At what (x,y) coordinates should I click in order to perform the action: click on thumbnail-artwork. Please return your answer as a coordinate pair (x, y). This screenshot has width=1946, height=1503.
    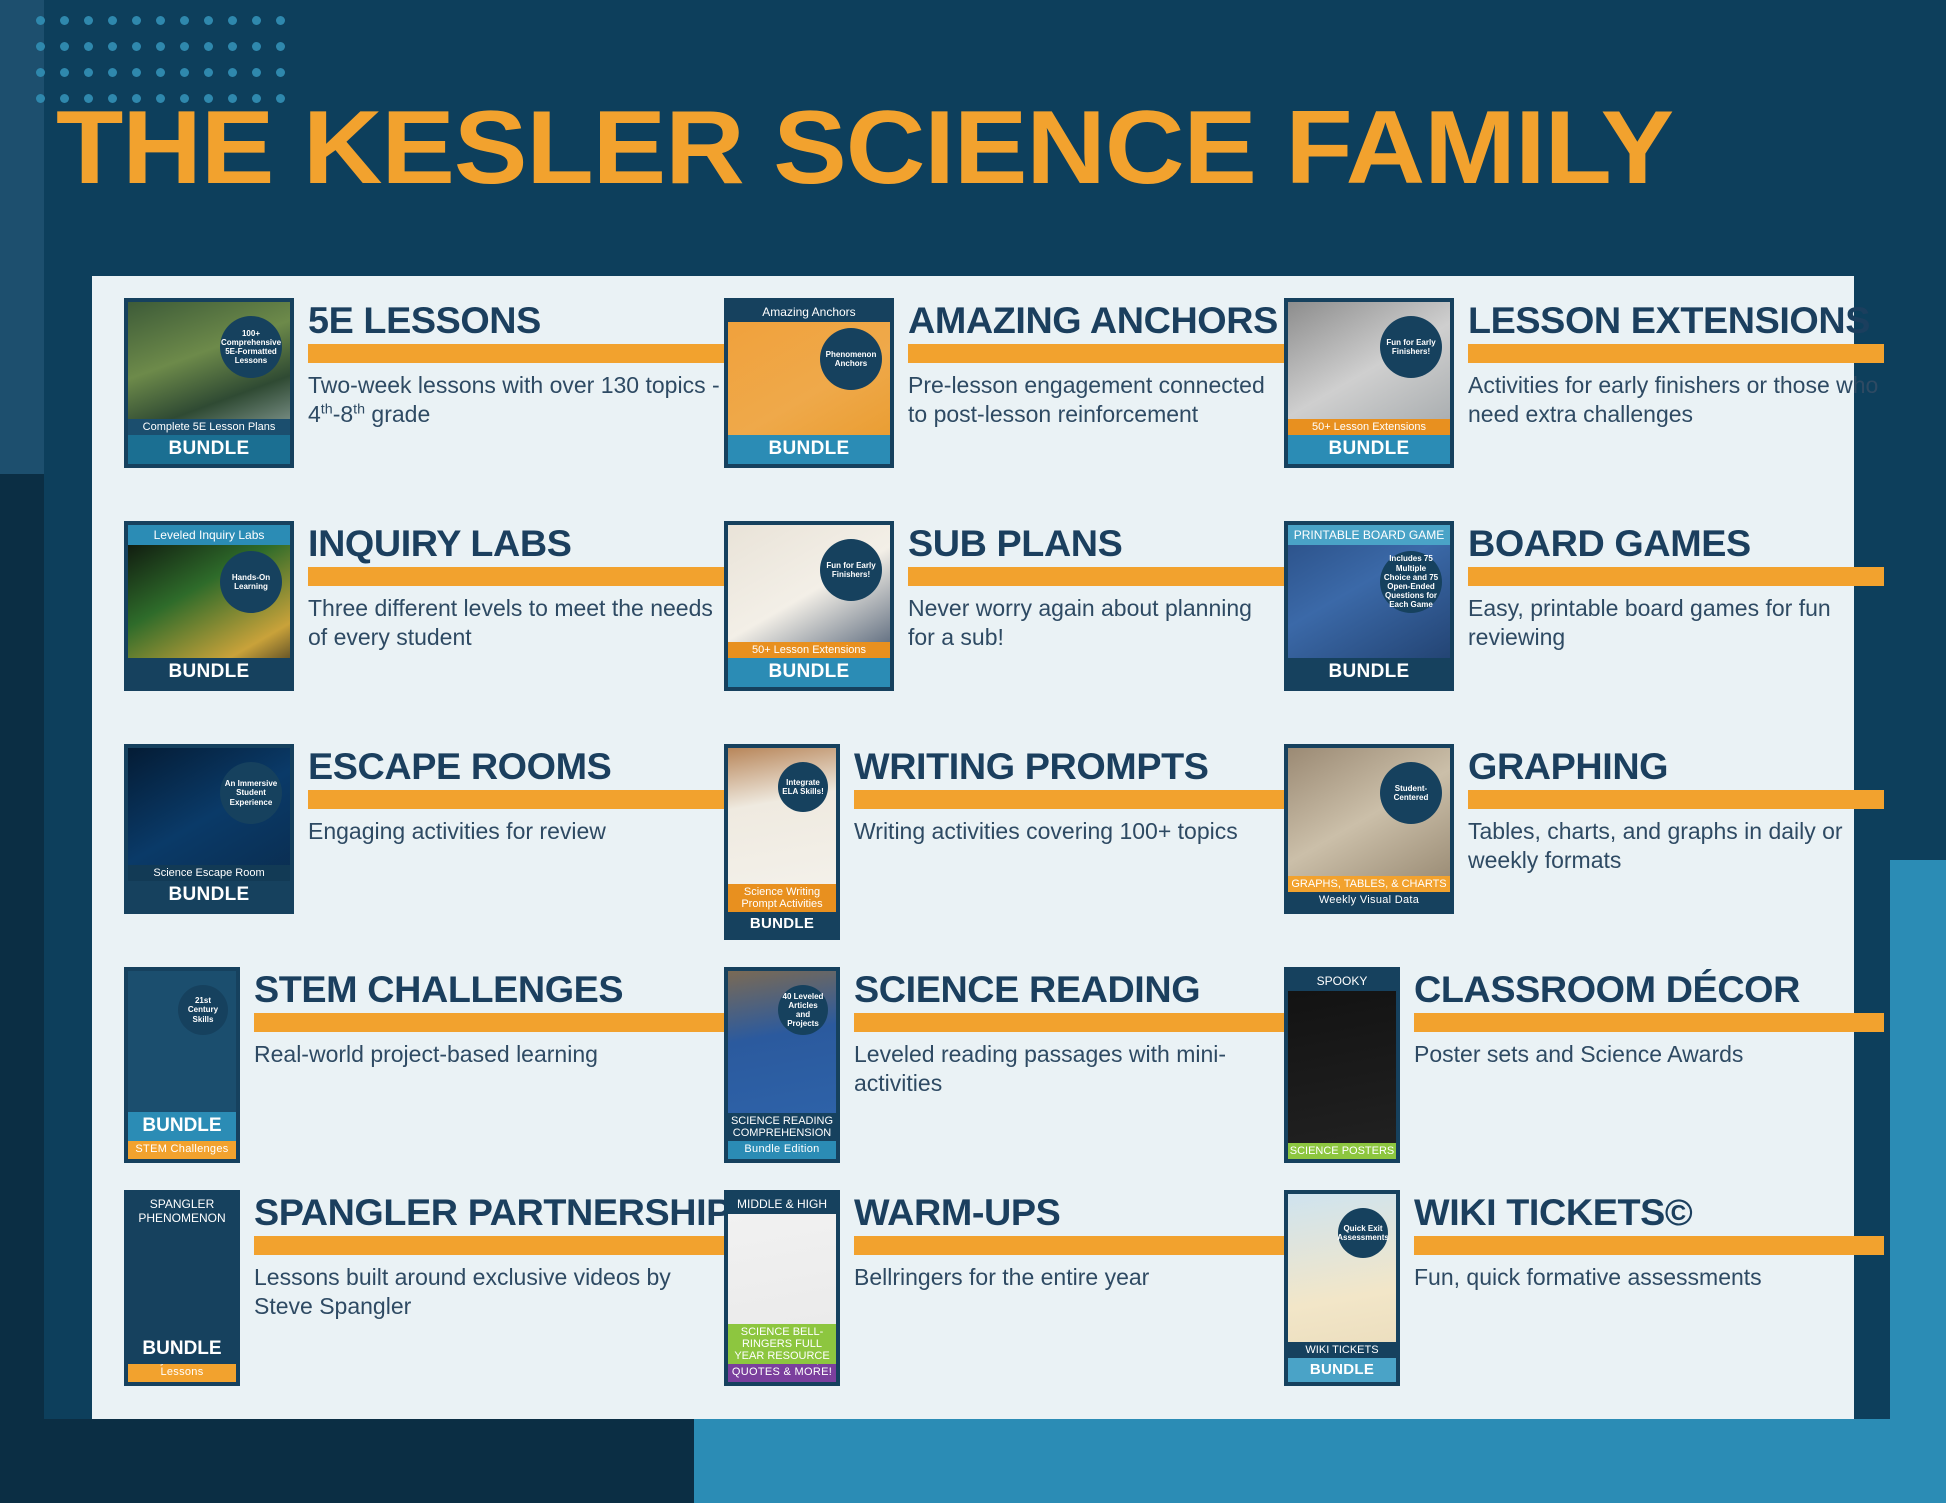
    Looking at the image, I should click on (1342, 1065).